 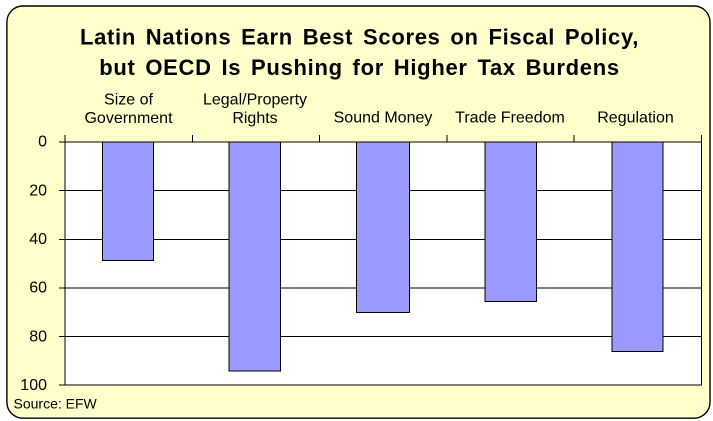 What do you see at coordinates (510, 118) in the screenshot?
I see `svg-text: Trade Freedom` at bounding box center [510, 118].